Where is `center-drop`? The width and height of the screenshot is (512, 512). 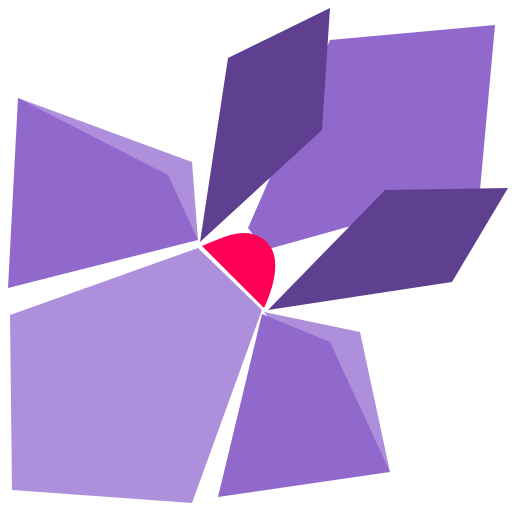 center-drop is located at coordinates (239, 270).